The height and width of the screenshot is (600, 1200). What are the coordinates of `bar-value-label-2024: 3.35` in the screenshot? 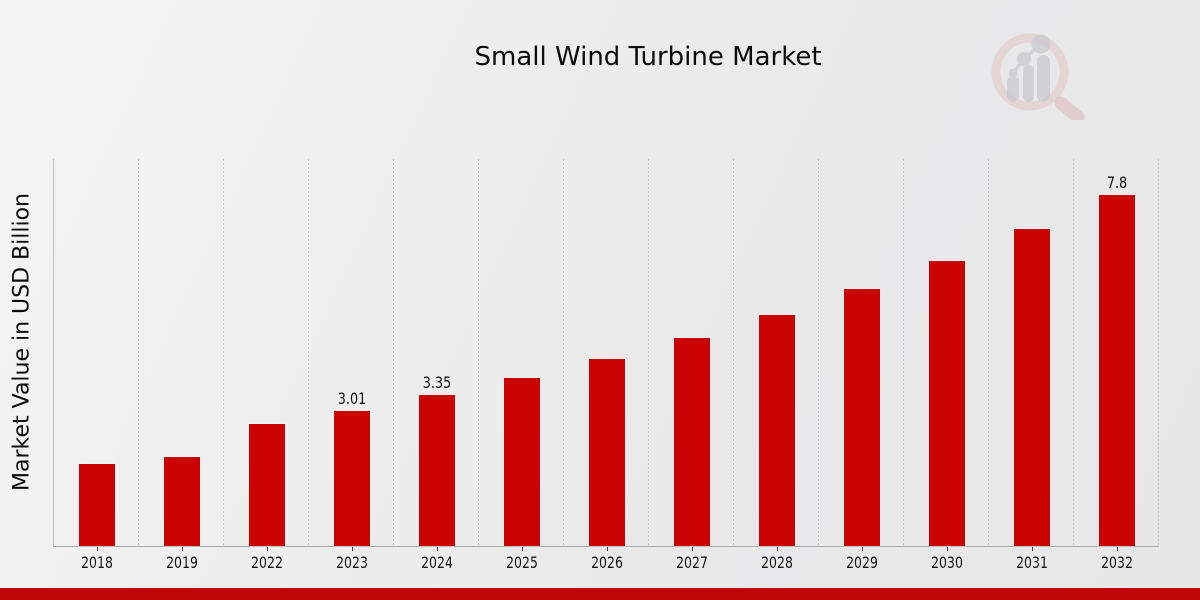 It's located at (436, 382).